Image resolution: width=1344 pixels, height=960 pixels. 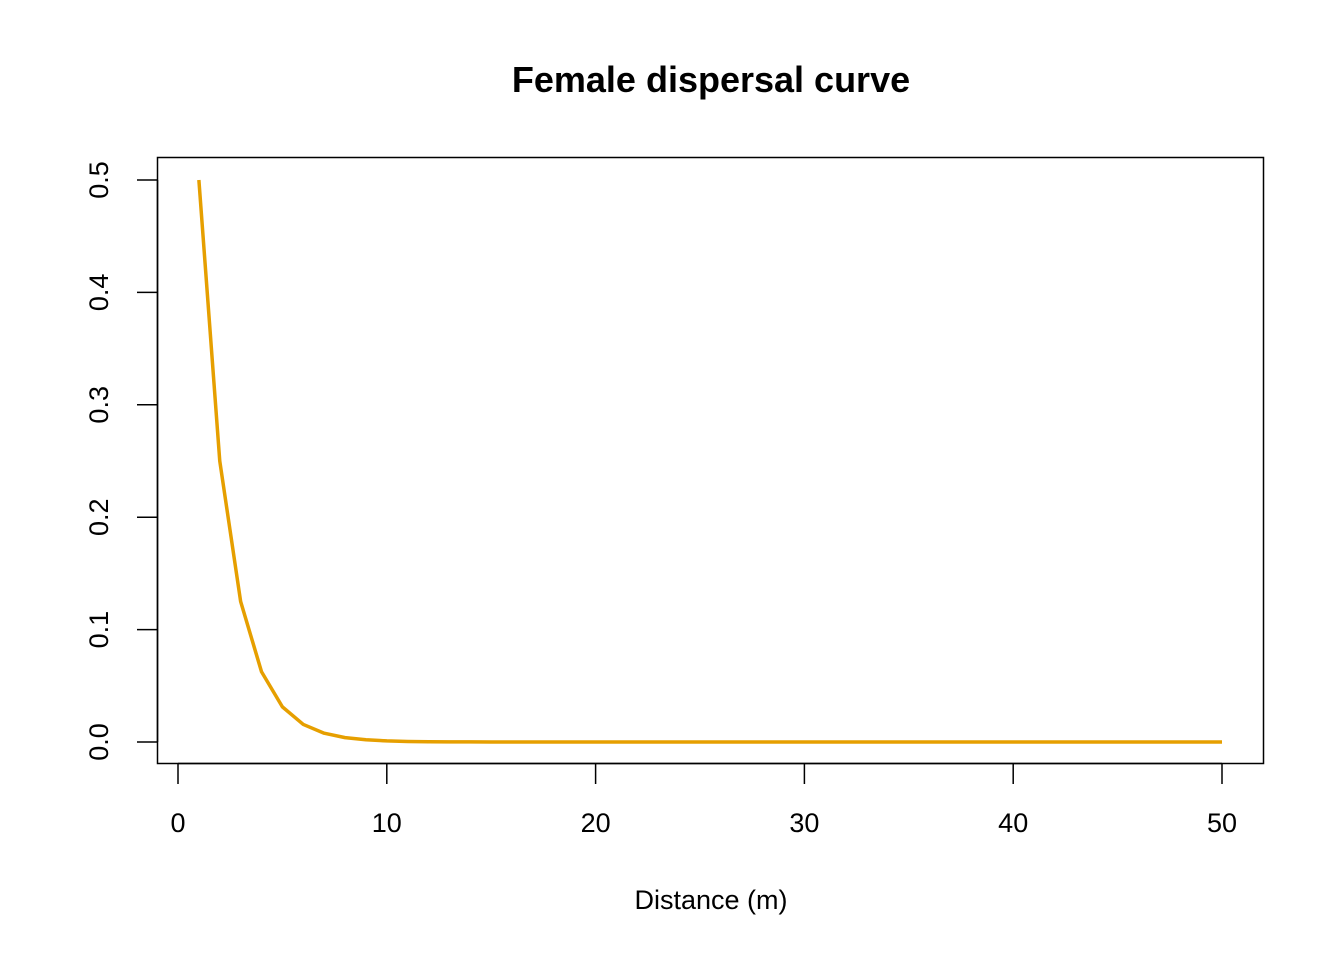 What do you see at coordinates (703, 800) in the screenshot?
I see `x-axis: 0 10 20 30 40 50` at bounding box center [703, 800].